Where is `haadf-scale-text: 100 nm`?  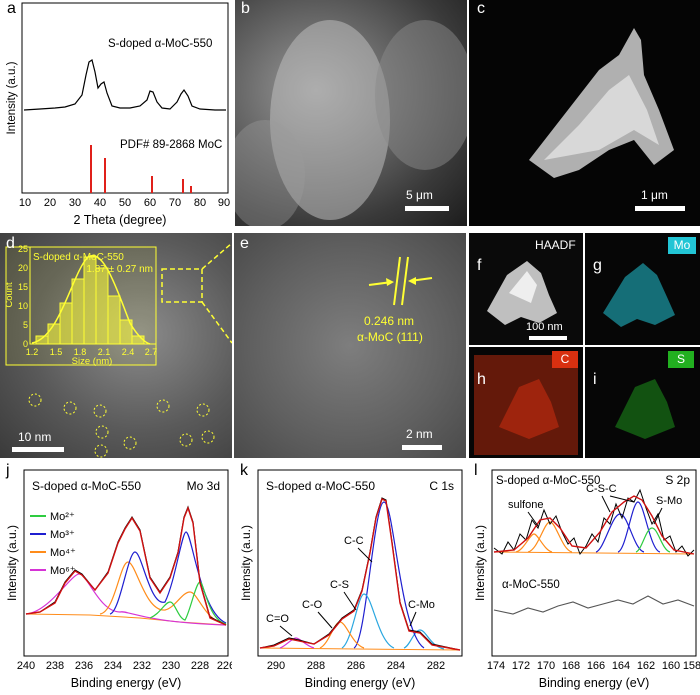
haadf-scale-text: 100 nm is located at coordinates (544, 327).